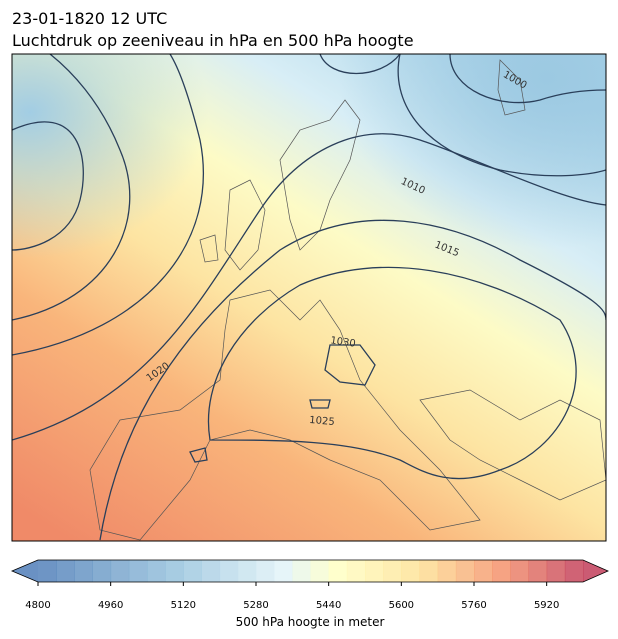 Image resolution: width=618 pixels, height=639 pixels. What do you see at coordinates (309, 585) in the screenshot?
I see `colorbar: 4800 4960 5120 5280 5440 5600 5760 5920` at bounding box center [309, 585].